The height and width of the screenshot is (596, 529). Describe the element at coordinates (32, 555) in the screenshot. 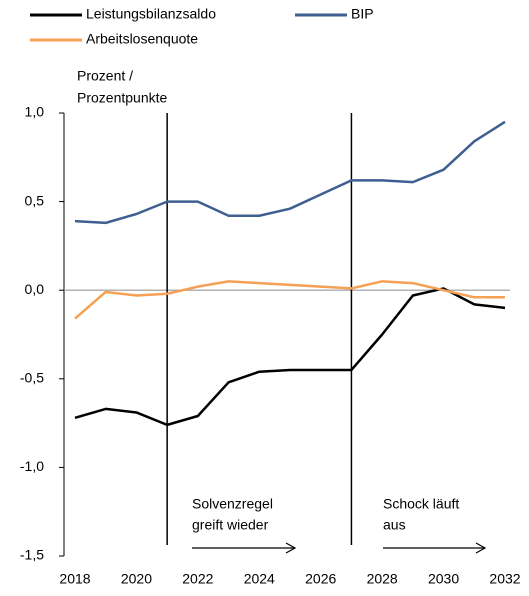

I see `y-tick-label: -1,5` at that location.